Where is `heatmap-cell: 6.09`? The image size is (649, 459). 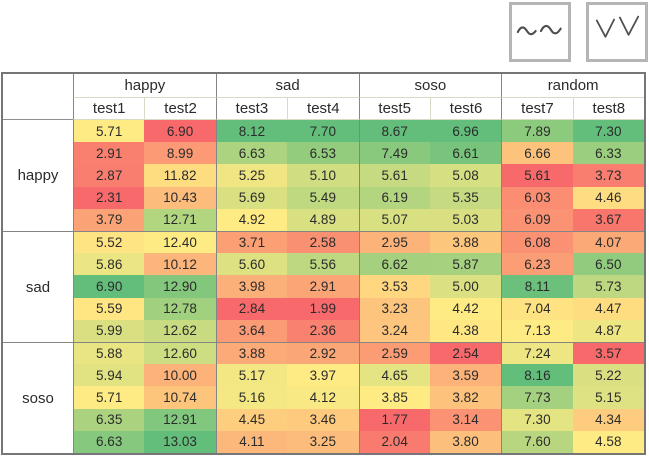 heatmap-cell: 6.09 is located at coordinates (537, 219).